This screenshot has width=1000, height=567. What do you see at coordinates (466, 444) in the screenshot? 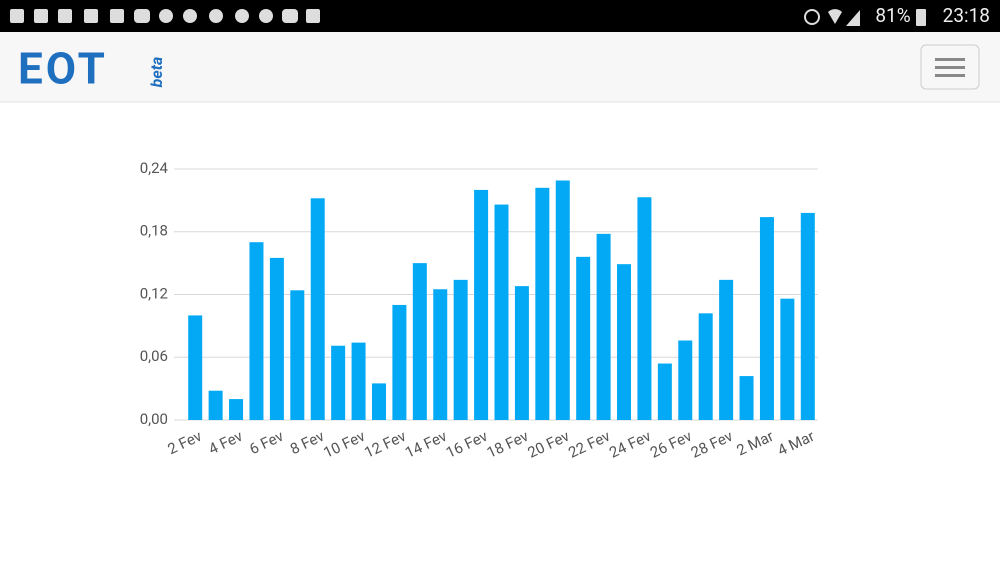
I see `x-tick-label: 16 Fev` at bounding box center [466, 444].